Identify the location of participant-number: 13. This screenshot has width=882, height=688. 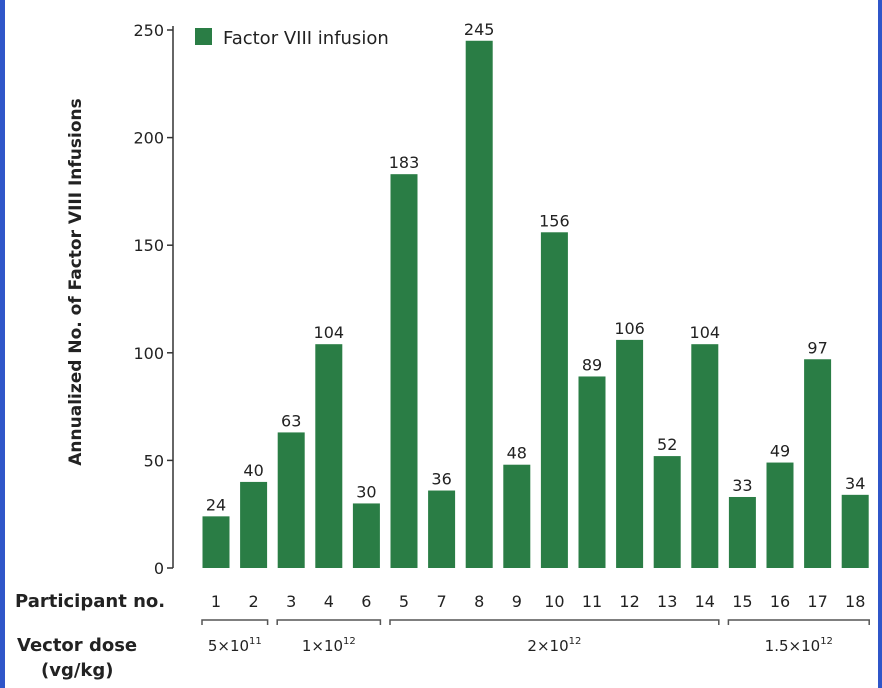
(667, 601).